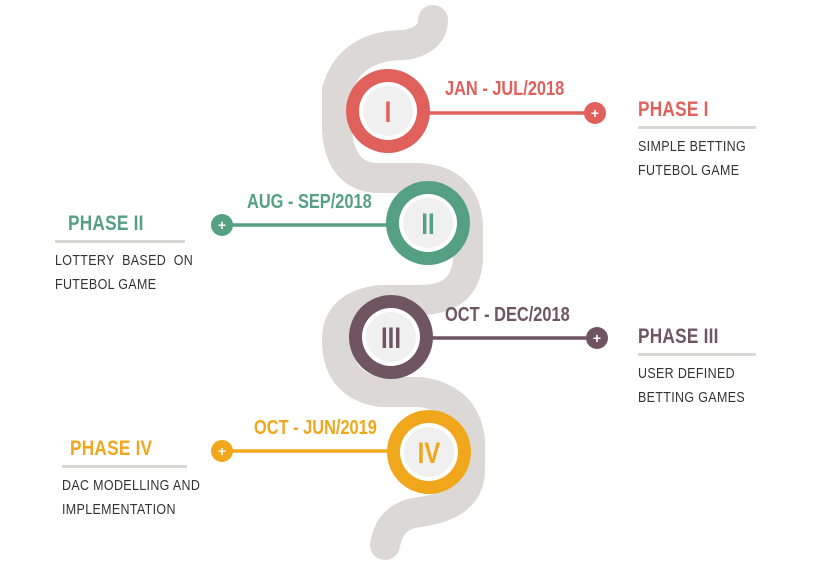 This screenshot has height=561, width=825. I want to click on phase-2-divider, so click(120, 241).